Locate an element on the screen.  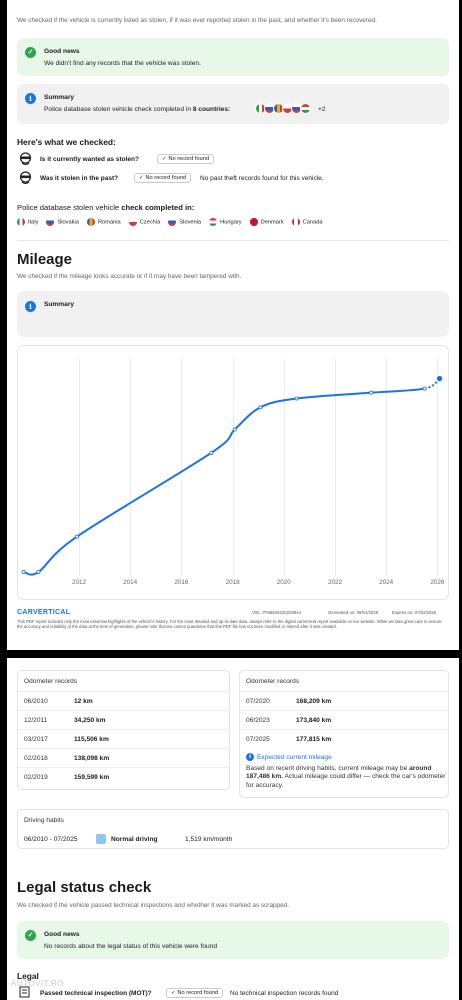
country-name: Slovenia is located at coordinates (190, 222).